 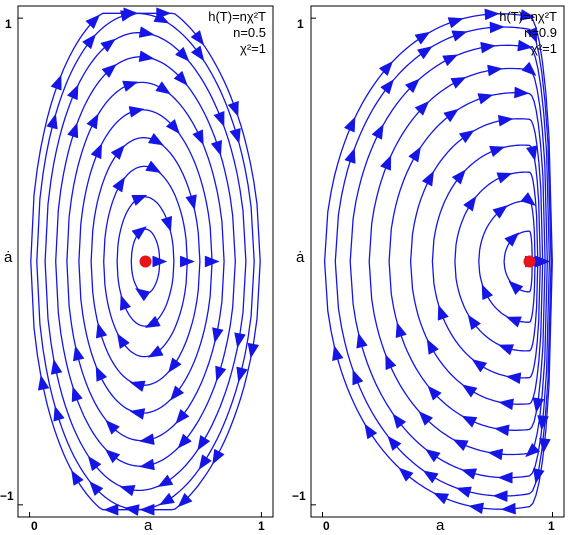 I want to click on y-axis-title: ȧ, so click(x=8, y=257).